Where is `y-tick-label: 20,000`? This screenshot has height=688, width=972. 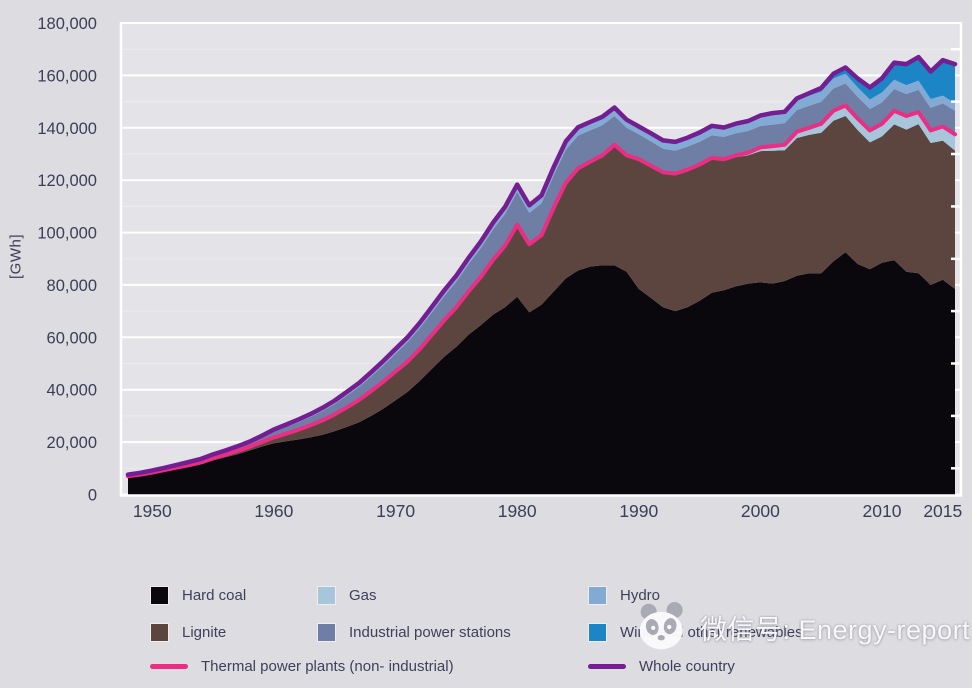
y-tick-label: 20,000 is located at coordinates (72, 443).